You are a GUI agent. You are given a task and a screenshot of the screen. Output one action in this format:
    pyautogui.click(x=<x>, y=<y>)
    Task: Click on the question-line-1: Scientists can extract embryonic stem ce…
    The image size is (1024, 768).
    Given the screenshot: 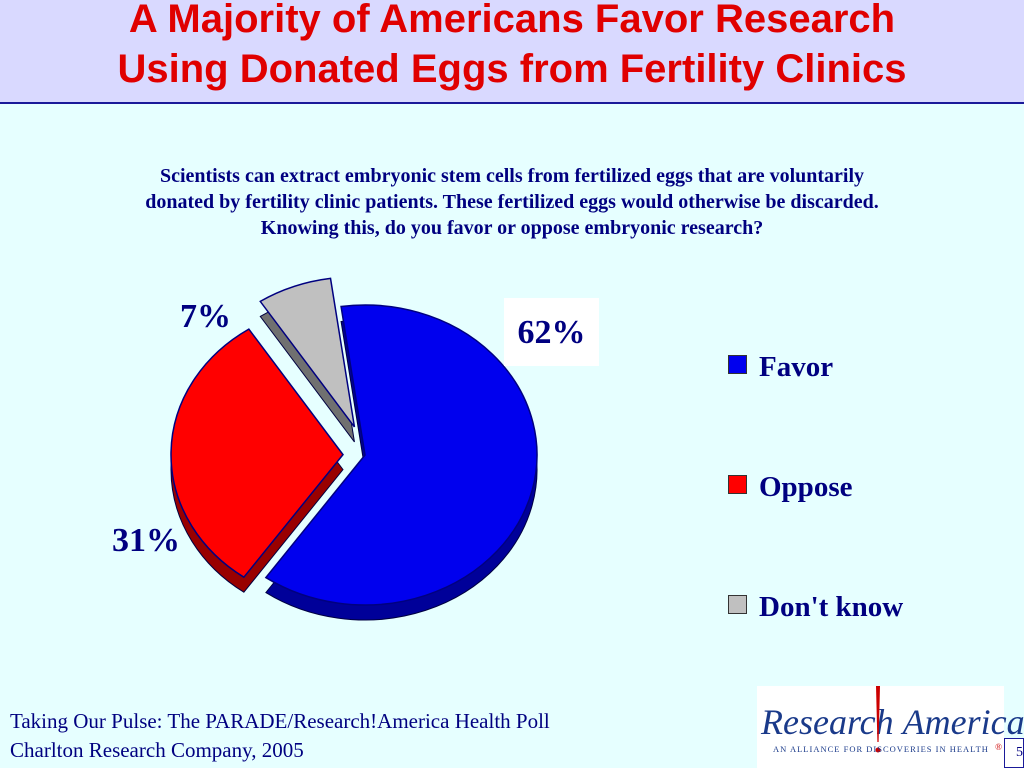 What is the action you would take?
    pyautogui.click(x=512, y=176)
    